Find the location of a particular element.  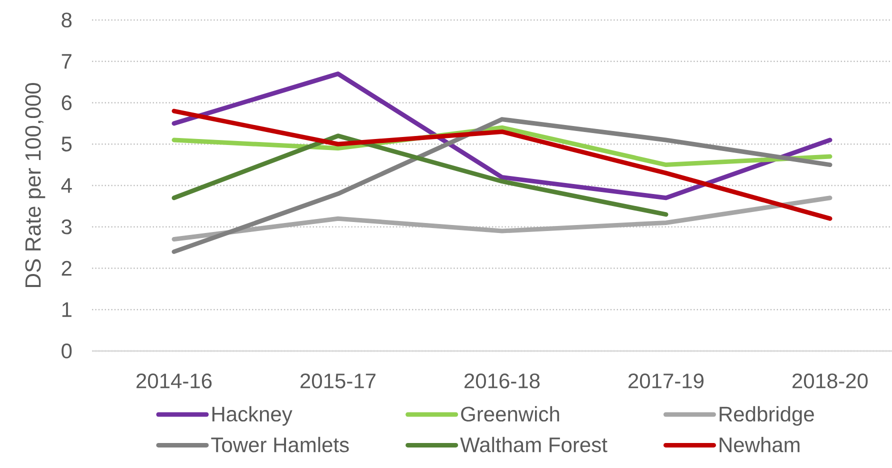

y-tick-label: 7 is located at coordinates (67, 61).